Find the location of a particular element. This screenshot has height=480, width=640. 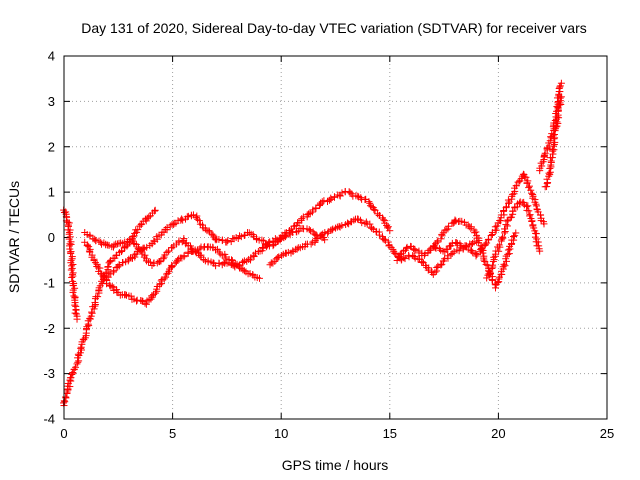

x-tick-label: 20 is located at coordinates (498, 433).